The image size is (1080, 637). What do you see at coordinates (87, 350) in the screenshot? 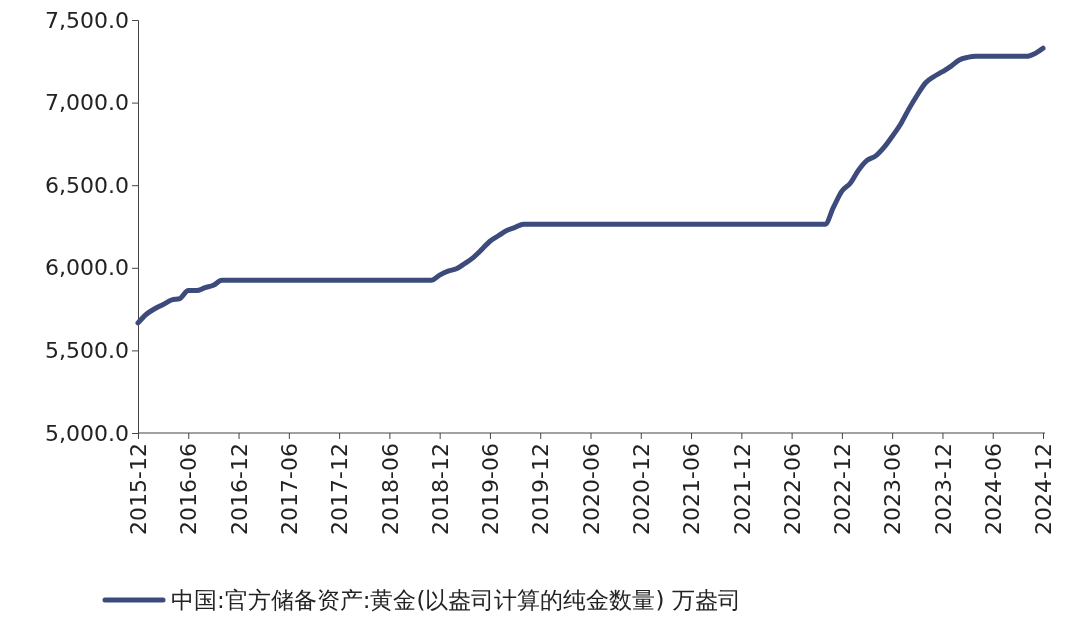
I see `y-tick-label: 5,500.0` at bounding box center [87, 350].